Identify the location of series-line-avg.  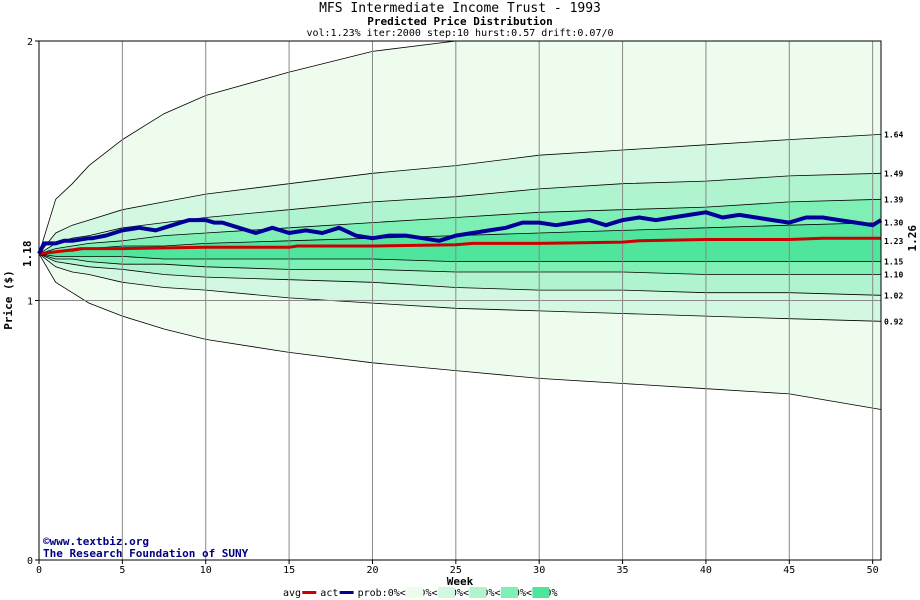
(459, 246).